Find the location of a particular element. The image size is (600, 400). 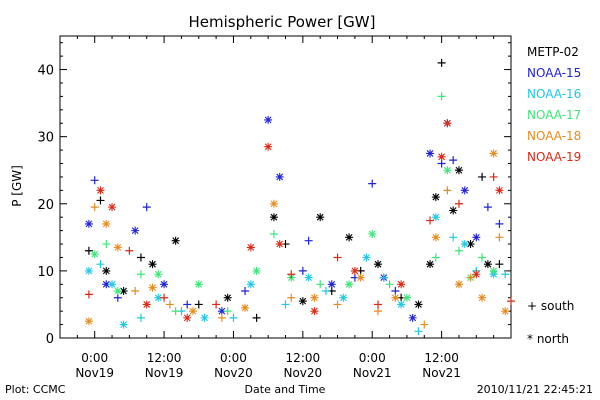

legend-entry: METP-02 is located at coordinates (553, 52).